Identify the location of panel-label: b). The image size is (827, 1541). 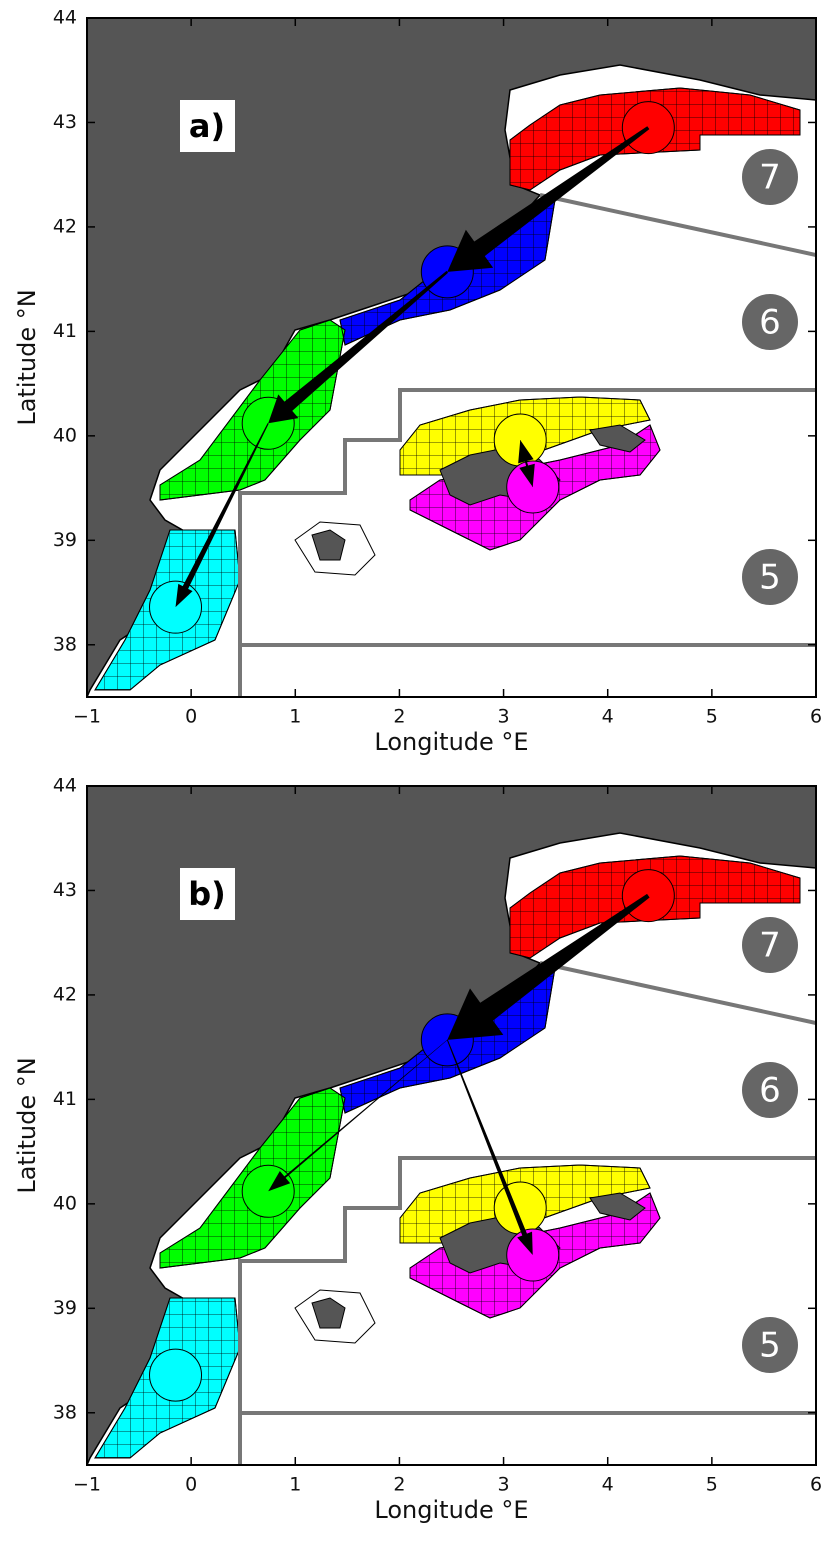
(207, 894).